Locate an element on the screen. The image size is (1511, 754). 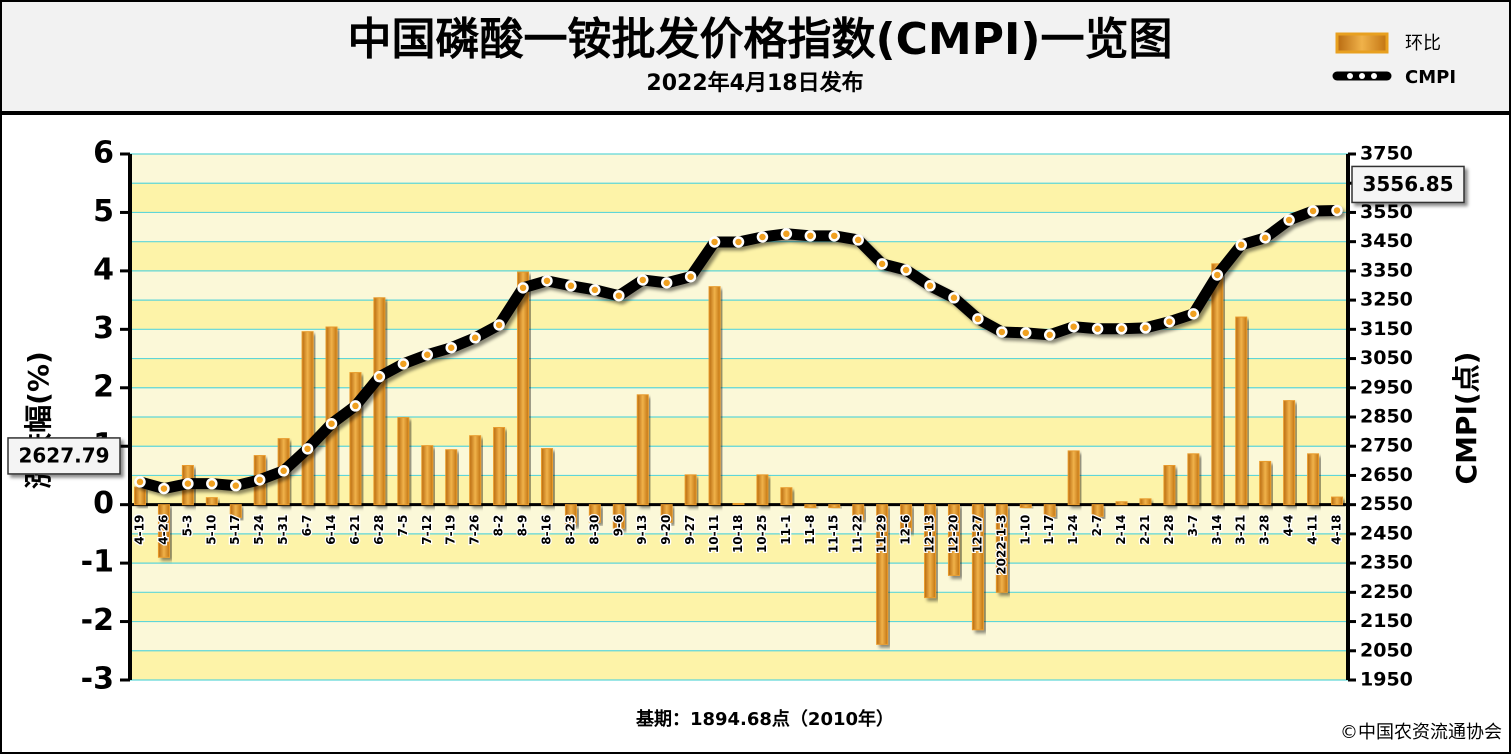
y-tick-label: 5 is located at coordinates (103, 211).